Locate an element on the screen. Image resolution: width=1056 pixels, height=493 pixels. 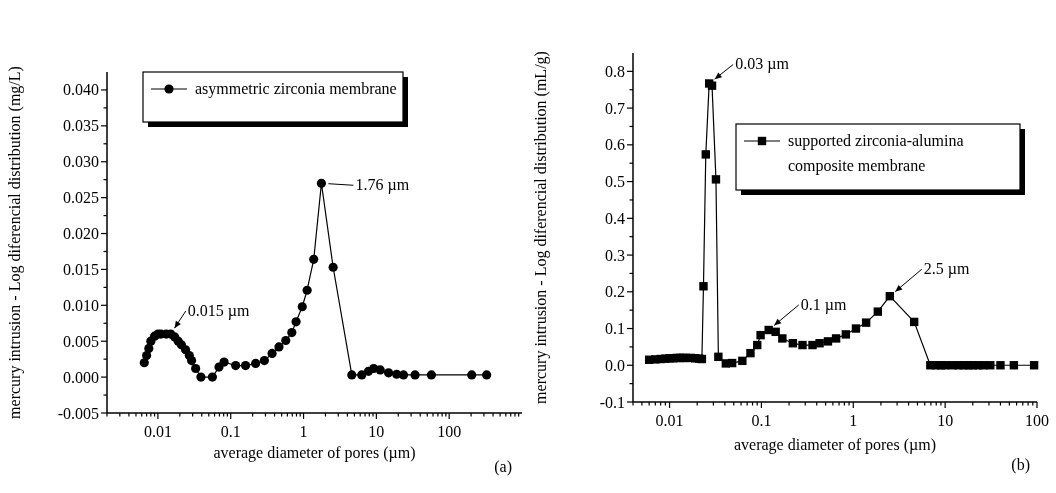
y-tick-label: 0.020 is located at coordinates (81, 234).